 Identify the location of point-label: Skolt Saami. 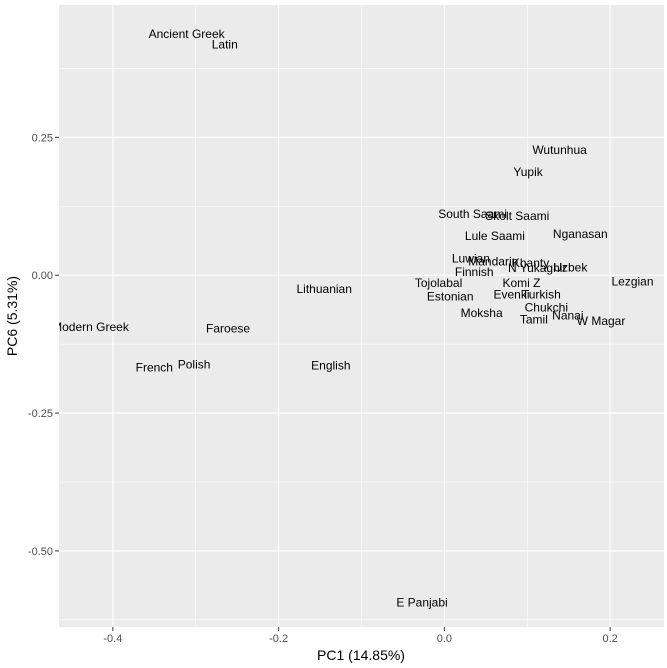
(517, 216).